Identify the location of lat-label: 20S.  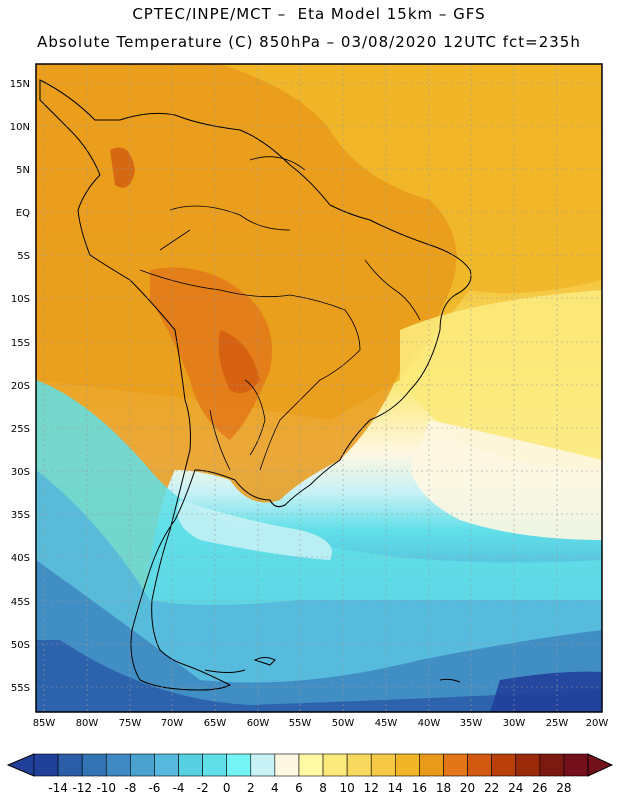
(20, 386).